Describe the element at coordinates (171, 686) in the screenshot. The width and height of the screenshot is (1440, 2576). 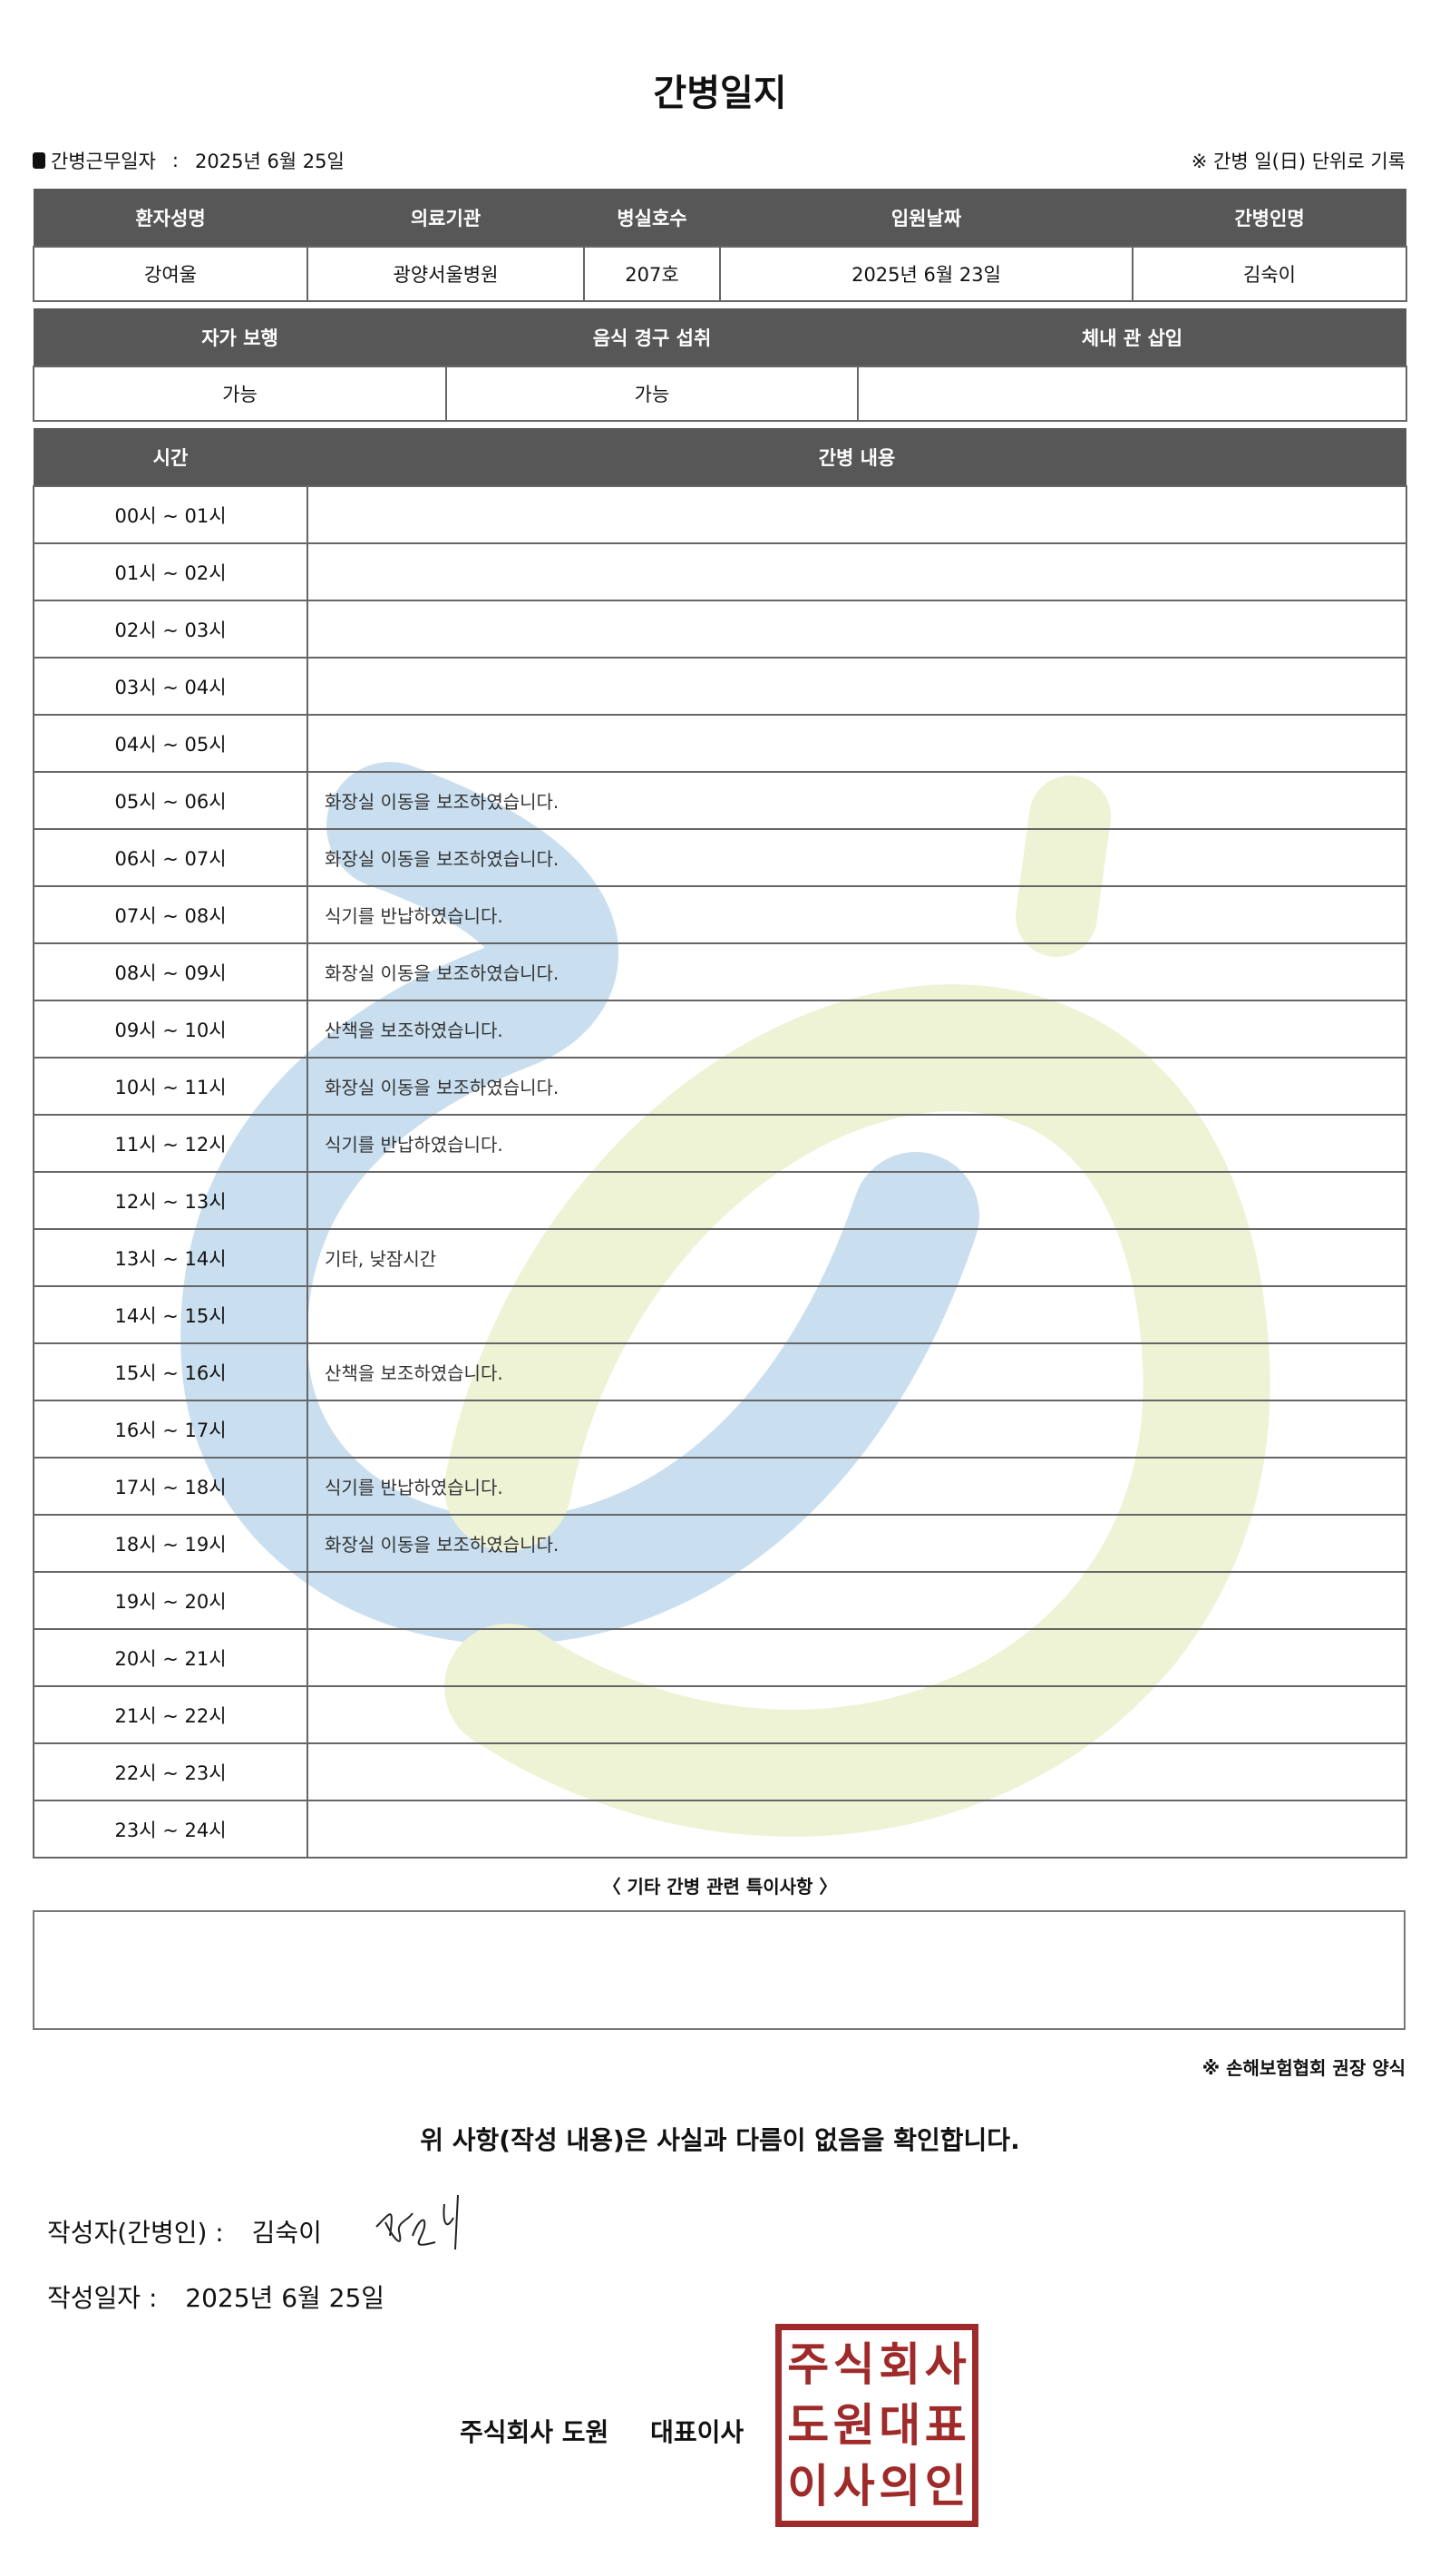
I see `time-cell: 03시 ~ 04시` at that location.